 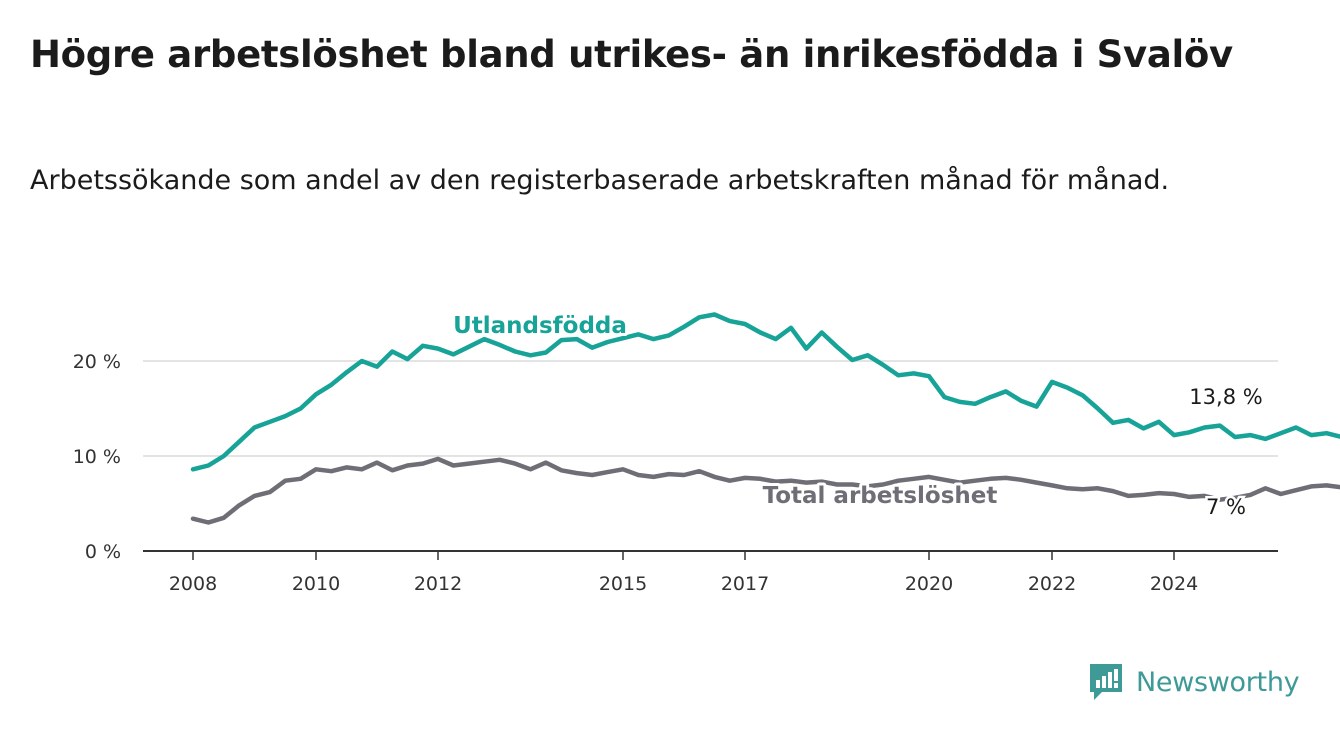 I want to click on newsworthy-logo: Newsworthy, so click(x=1203, y=682).